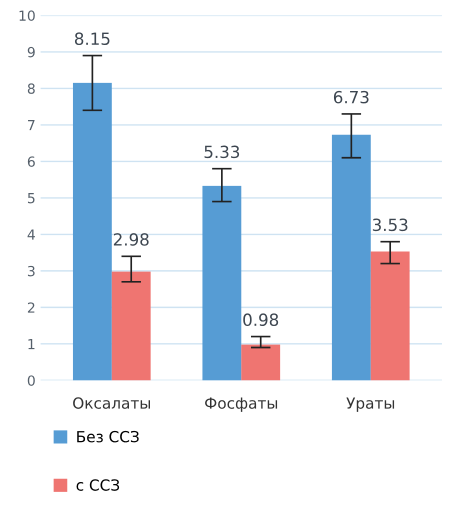 The height and width of the screenshot is (514, 451). Describe the element at coordinates (351, 97) in the screenshot. I see `data-label: 6.73` at that location.